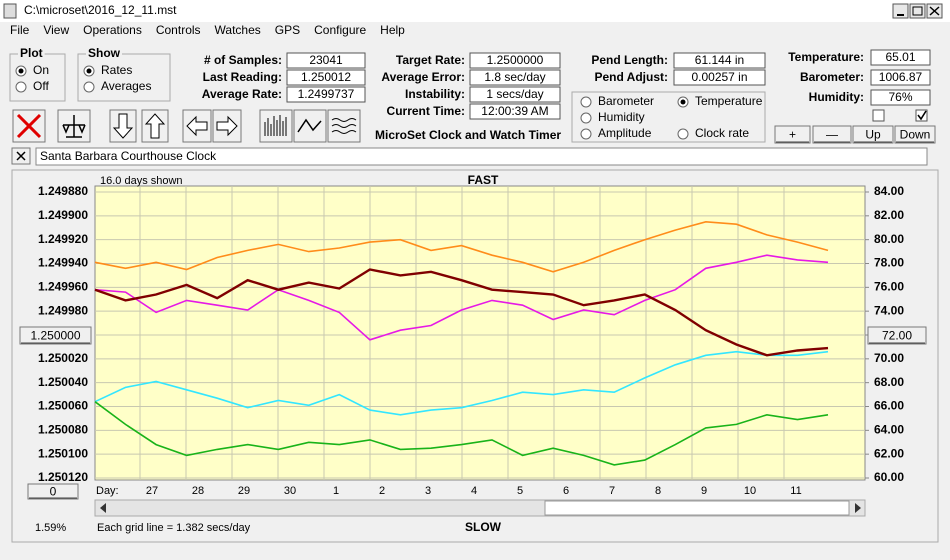  I want to click on field-value: 1.2500000, so click(515, 60).